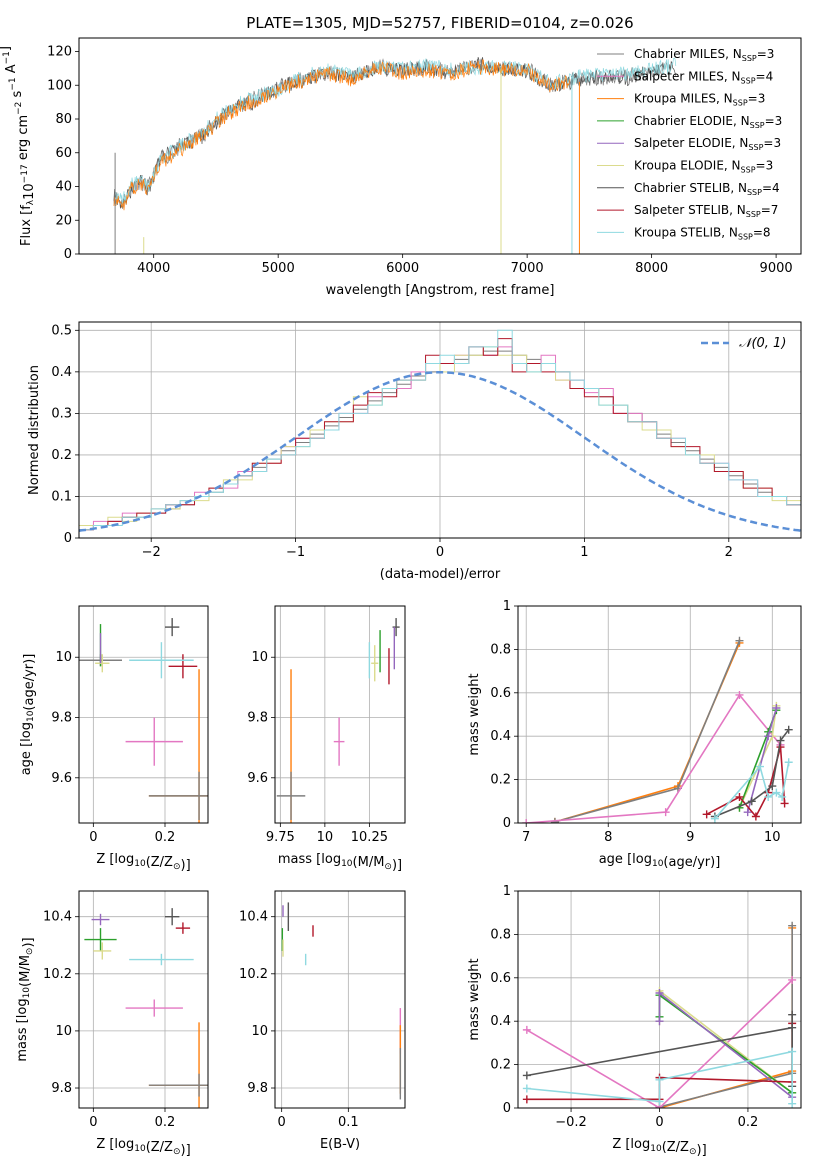 This screenshot has width=819, height=1170. Describe the element at coordinates (500, 736) in the screenshot. I see `y-tick-label: 0.4` at that location.